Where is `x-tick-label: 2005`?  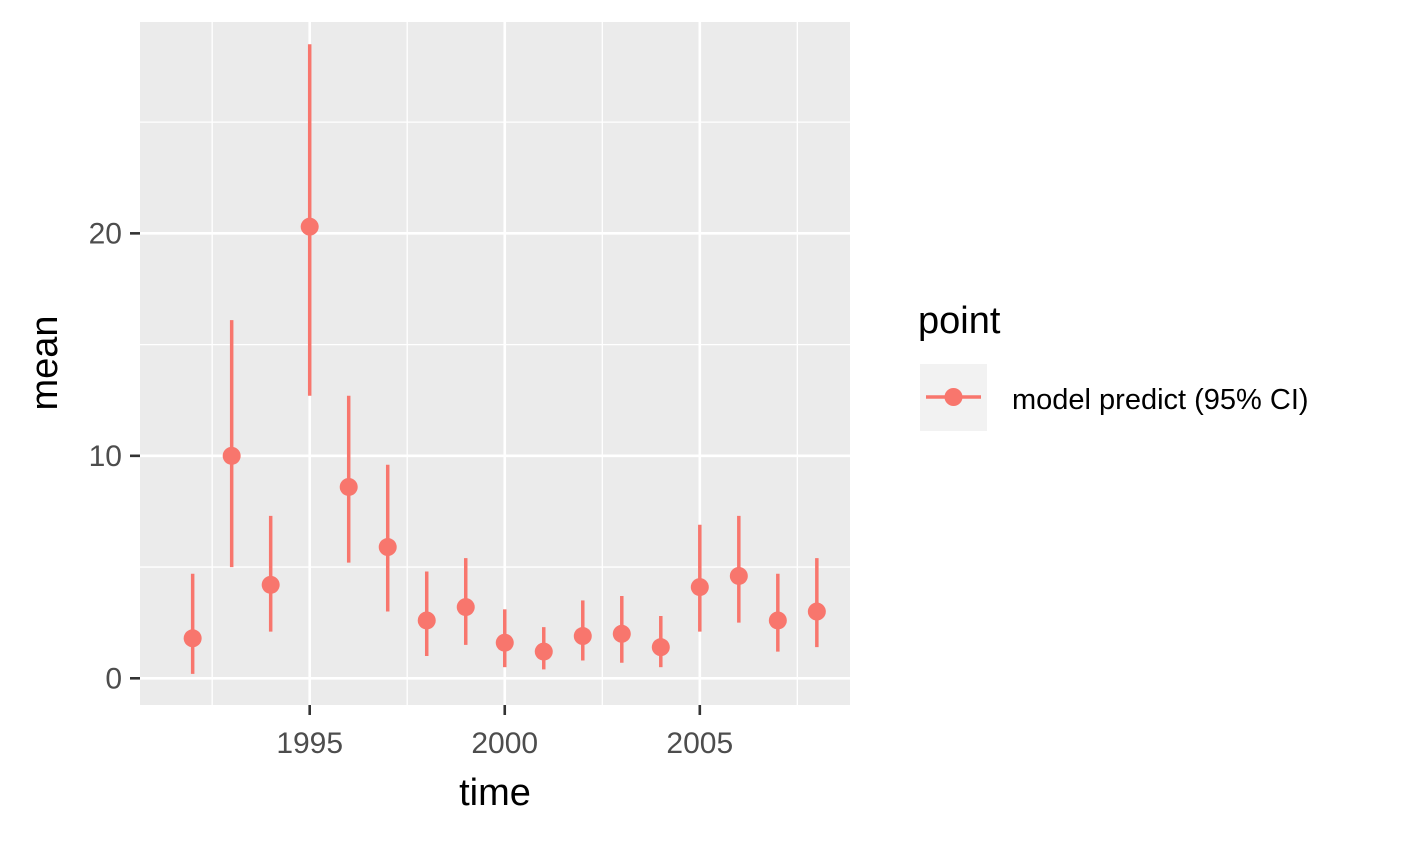
x-tick-label: 2005 is located at coordinates (699, 743).